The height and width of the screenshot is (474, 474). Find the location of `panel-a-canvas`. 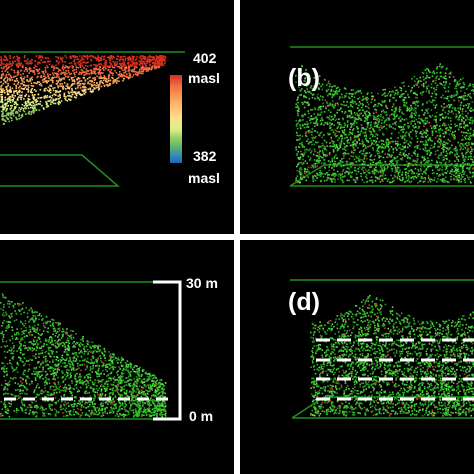

panel-a-canvas is located at coordinates (92, 119).